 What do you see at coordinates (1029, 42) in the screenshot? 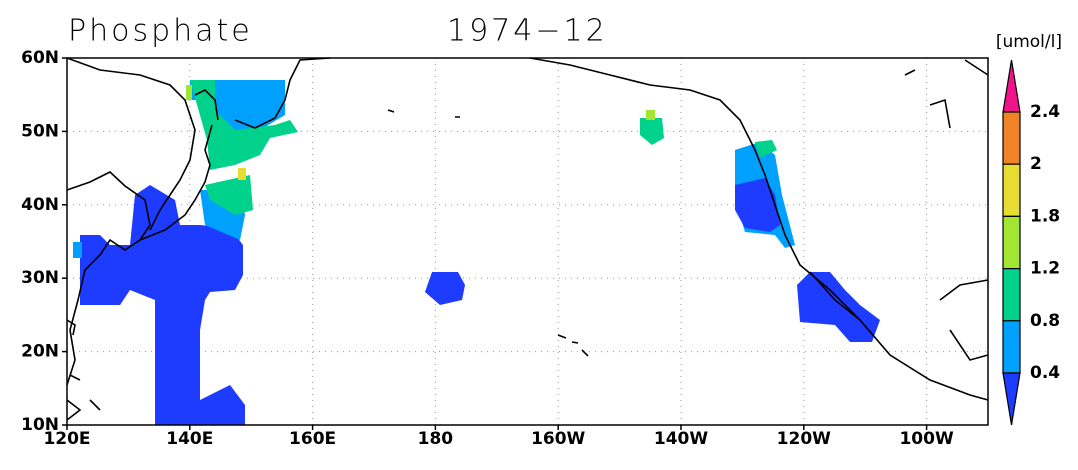
I see `unit: [umol/l]` at bounding box center [1029, 42].